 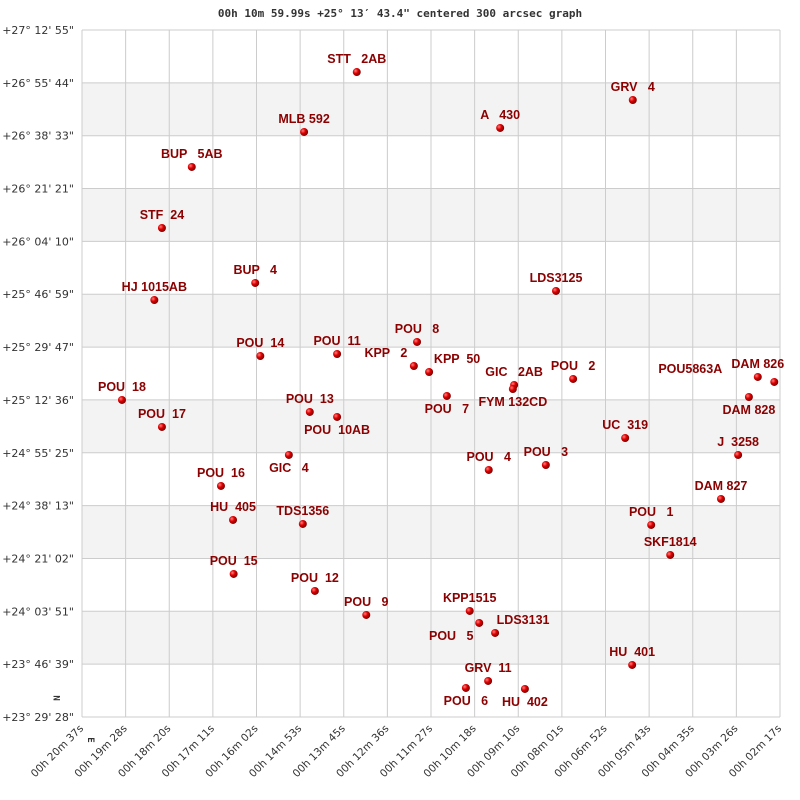 What do you see at coordinates (38, 558) in the screenshot?
I see `y-tick-label: +24° 21' 02"` at bounding box center [38, 558].